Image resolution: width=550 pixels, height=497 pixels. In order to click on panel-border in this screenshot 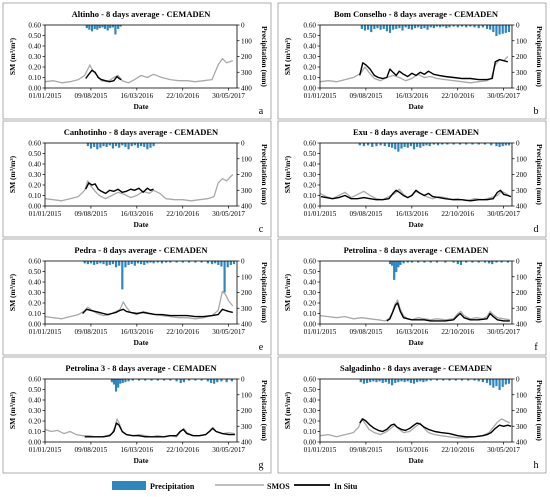, I will do `click(412, 415)`.